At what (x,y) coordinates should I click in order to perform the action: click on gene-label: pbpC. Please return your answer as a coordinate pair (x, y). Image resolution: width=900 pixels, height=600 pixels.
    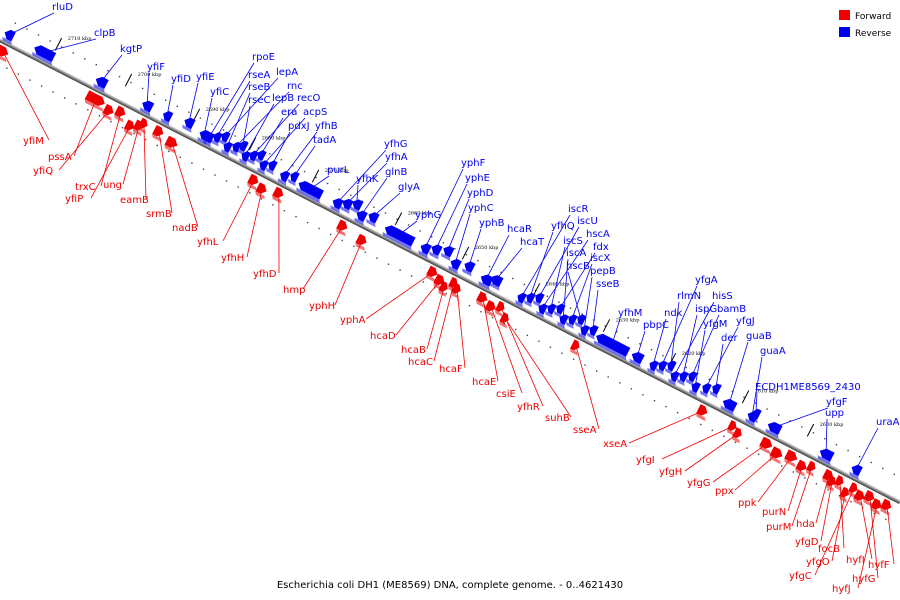
    Looking at the image, I should click on (656, 325).